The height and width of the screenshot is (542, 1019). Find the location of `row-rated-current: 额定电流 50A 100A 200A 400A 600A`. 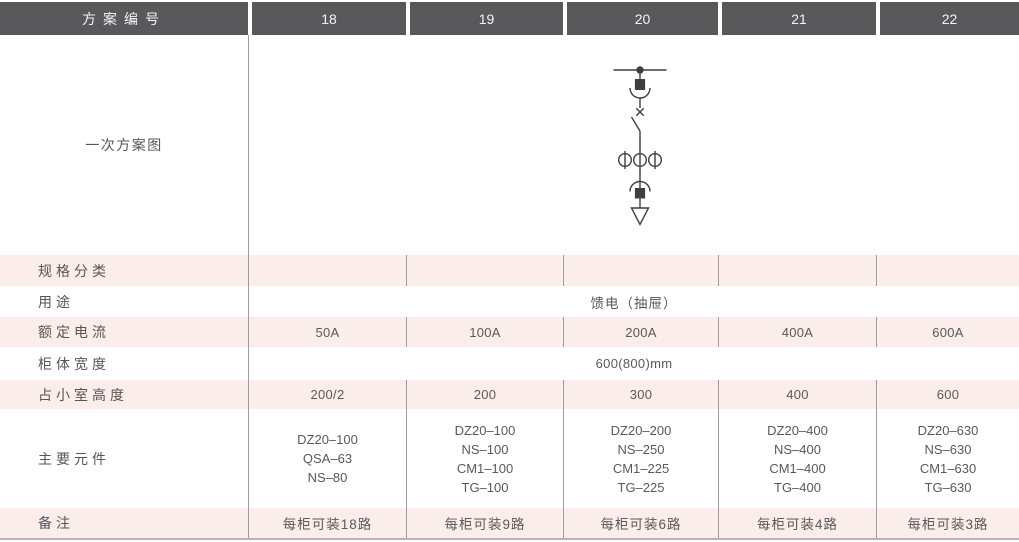

row-rated-current: 额定电流 50A 100A 200A 400A 600A is located at coordinates (509, 332).